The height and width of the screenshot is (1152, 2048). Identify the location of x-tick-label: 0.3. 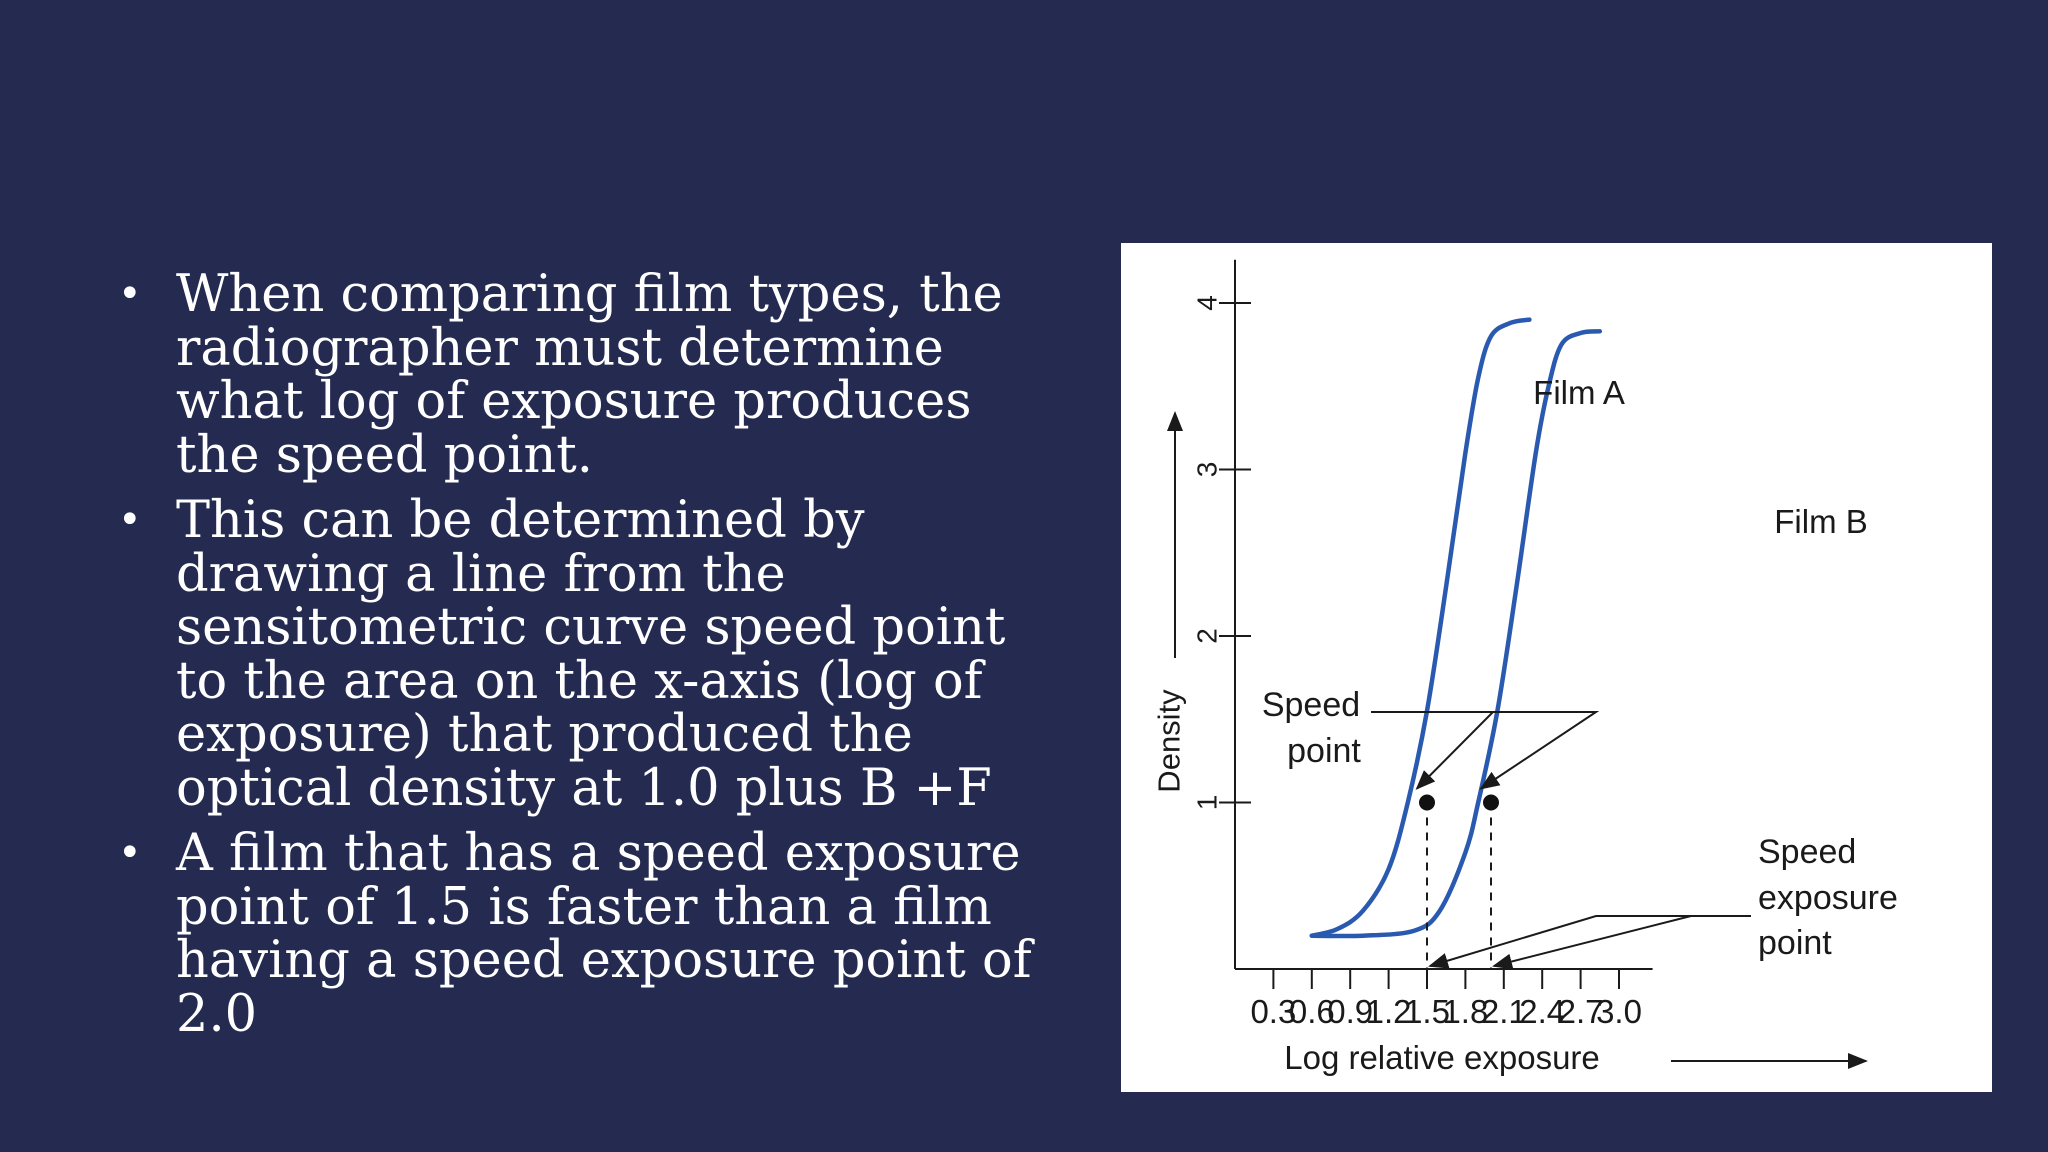
(1273, 1011).